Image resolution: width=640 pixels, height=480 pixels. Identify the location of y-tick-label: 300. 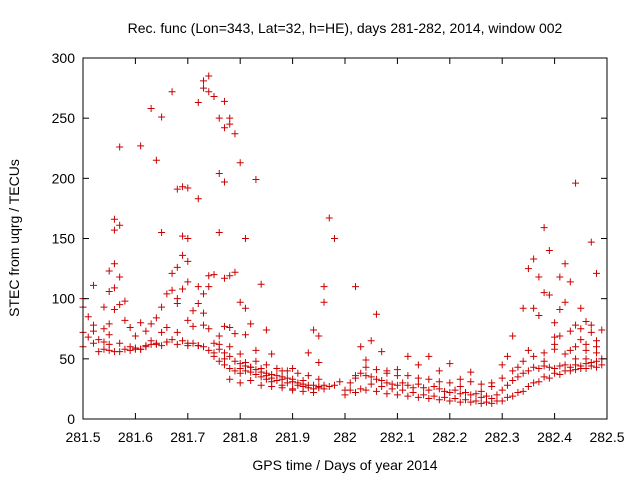
(64, 58).